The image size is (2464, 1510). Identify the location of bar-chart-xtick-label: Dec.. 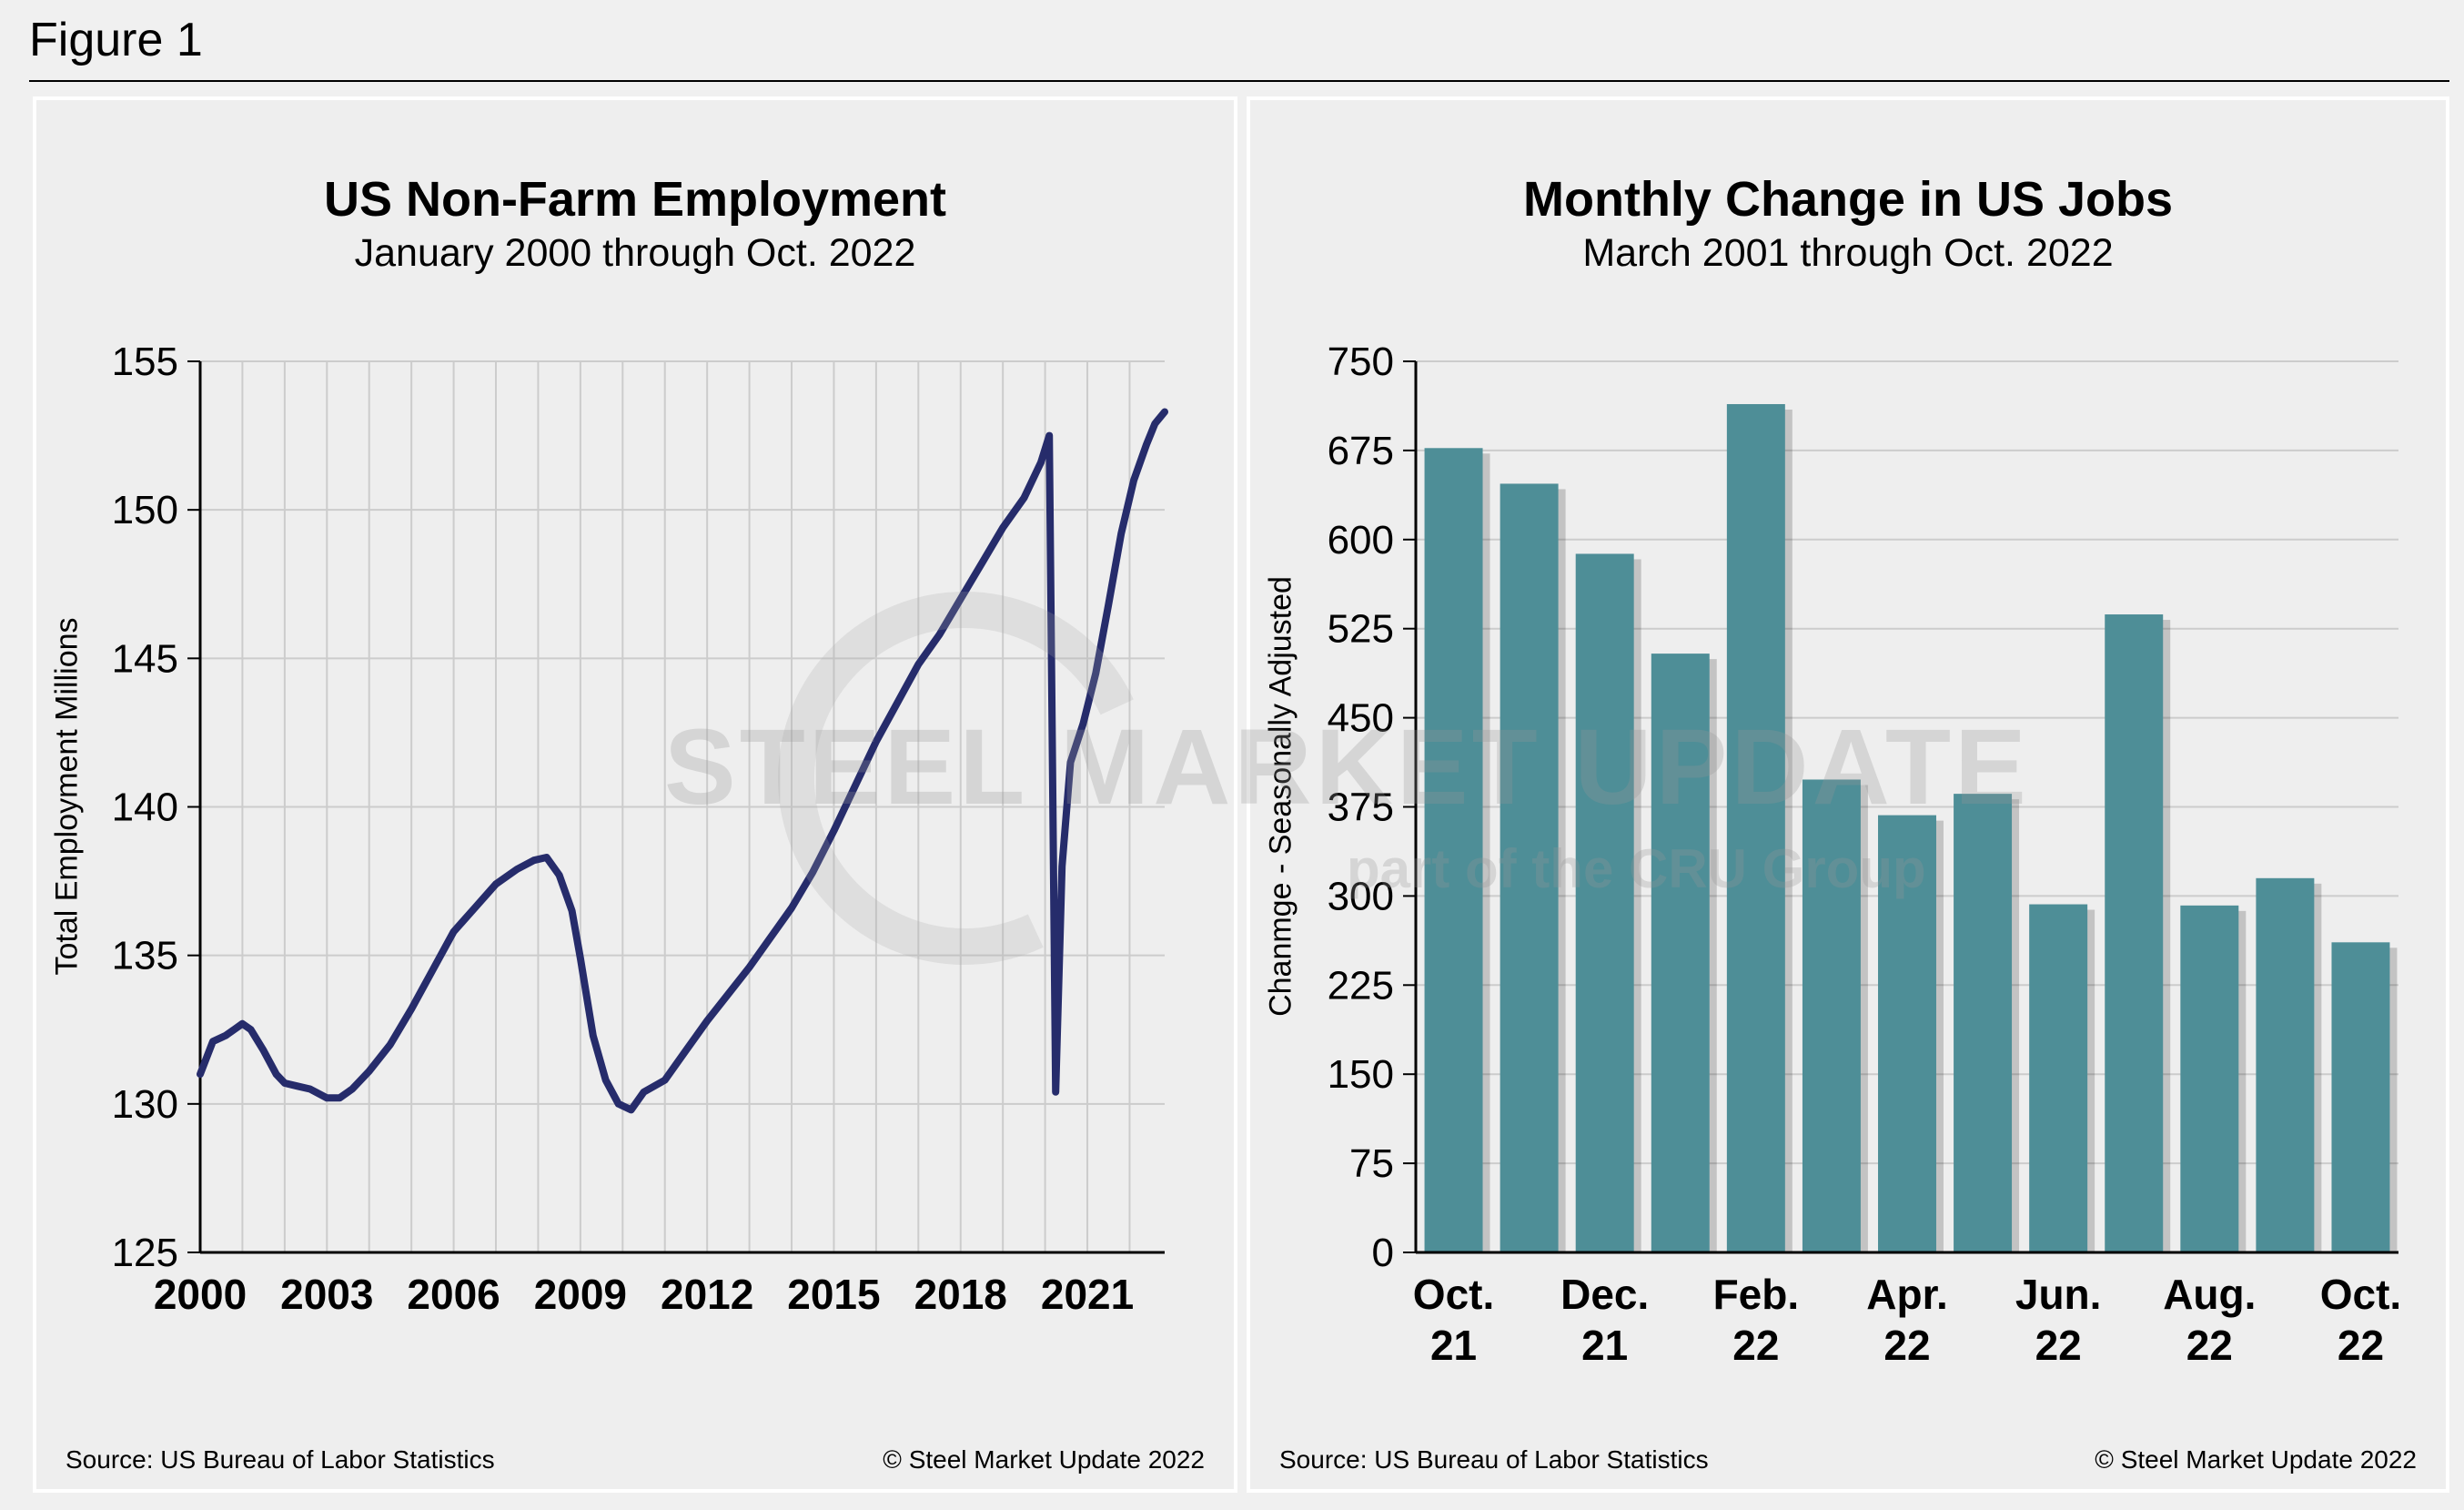
(1604, 1294).